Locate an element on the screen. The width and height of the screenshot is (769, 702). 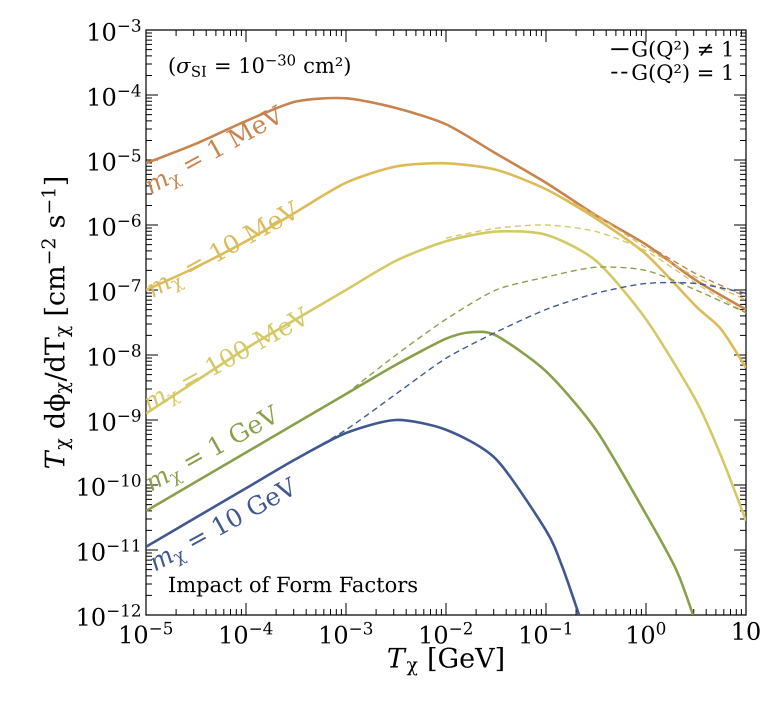
x-tick-label: 10$^{−4}$ is located at coordinates (247, 633).